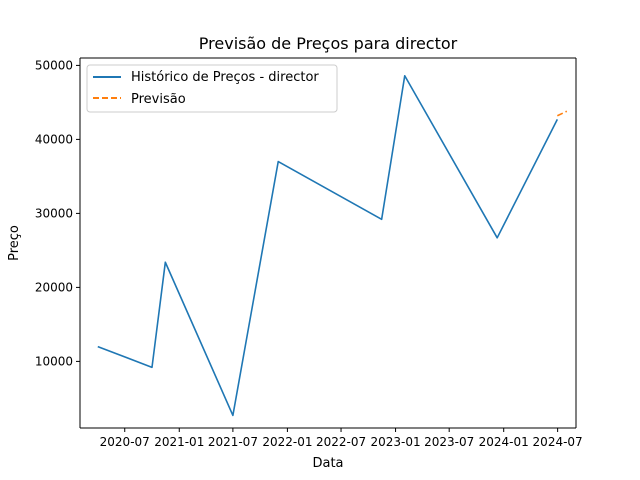 Image resolution: width=640 pixels, height=480 pixels. I want to click on legend: Histórico de Preços - director Previsão, so click(212, 88).